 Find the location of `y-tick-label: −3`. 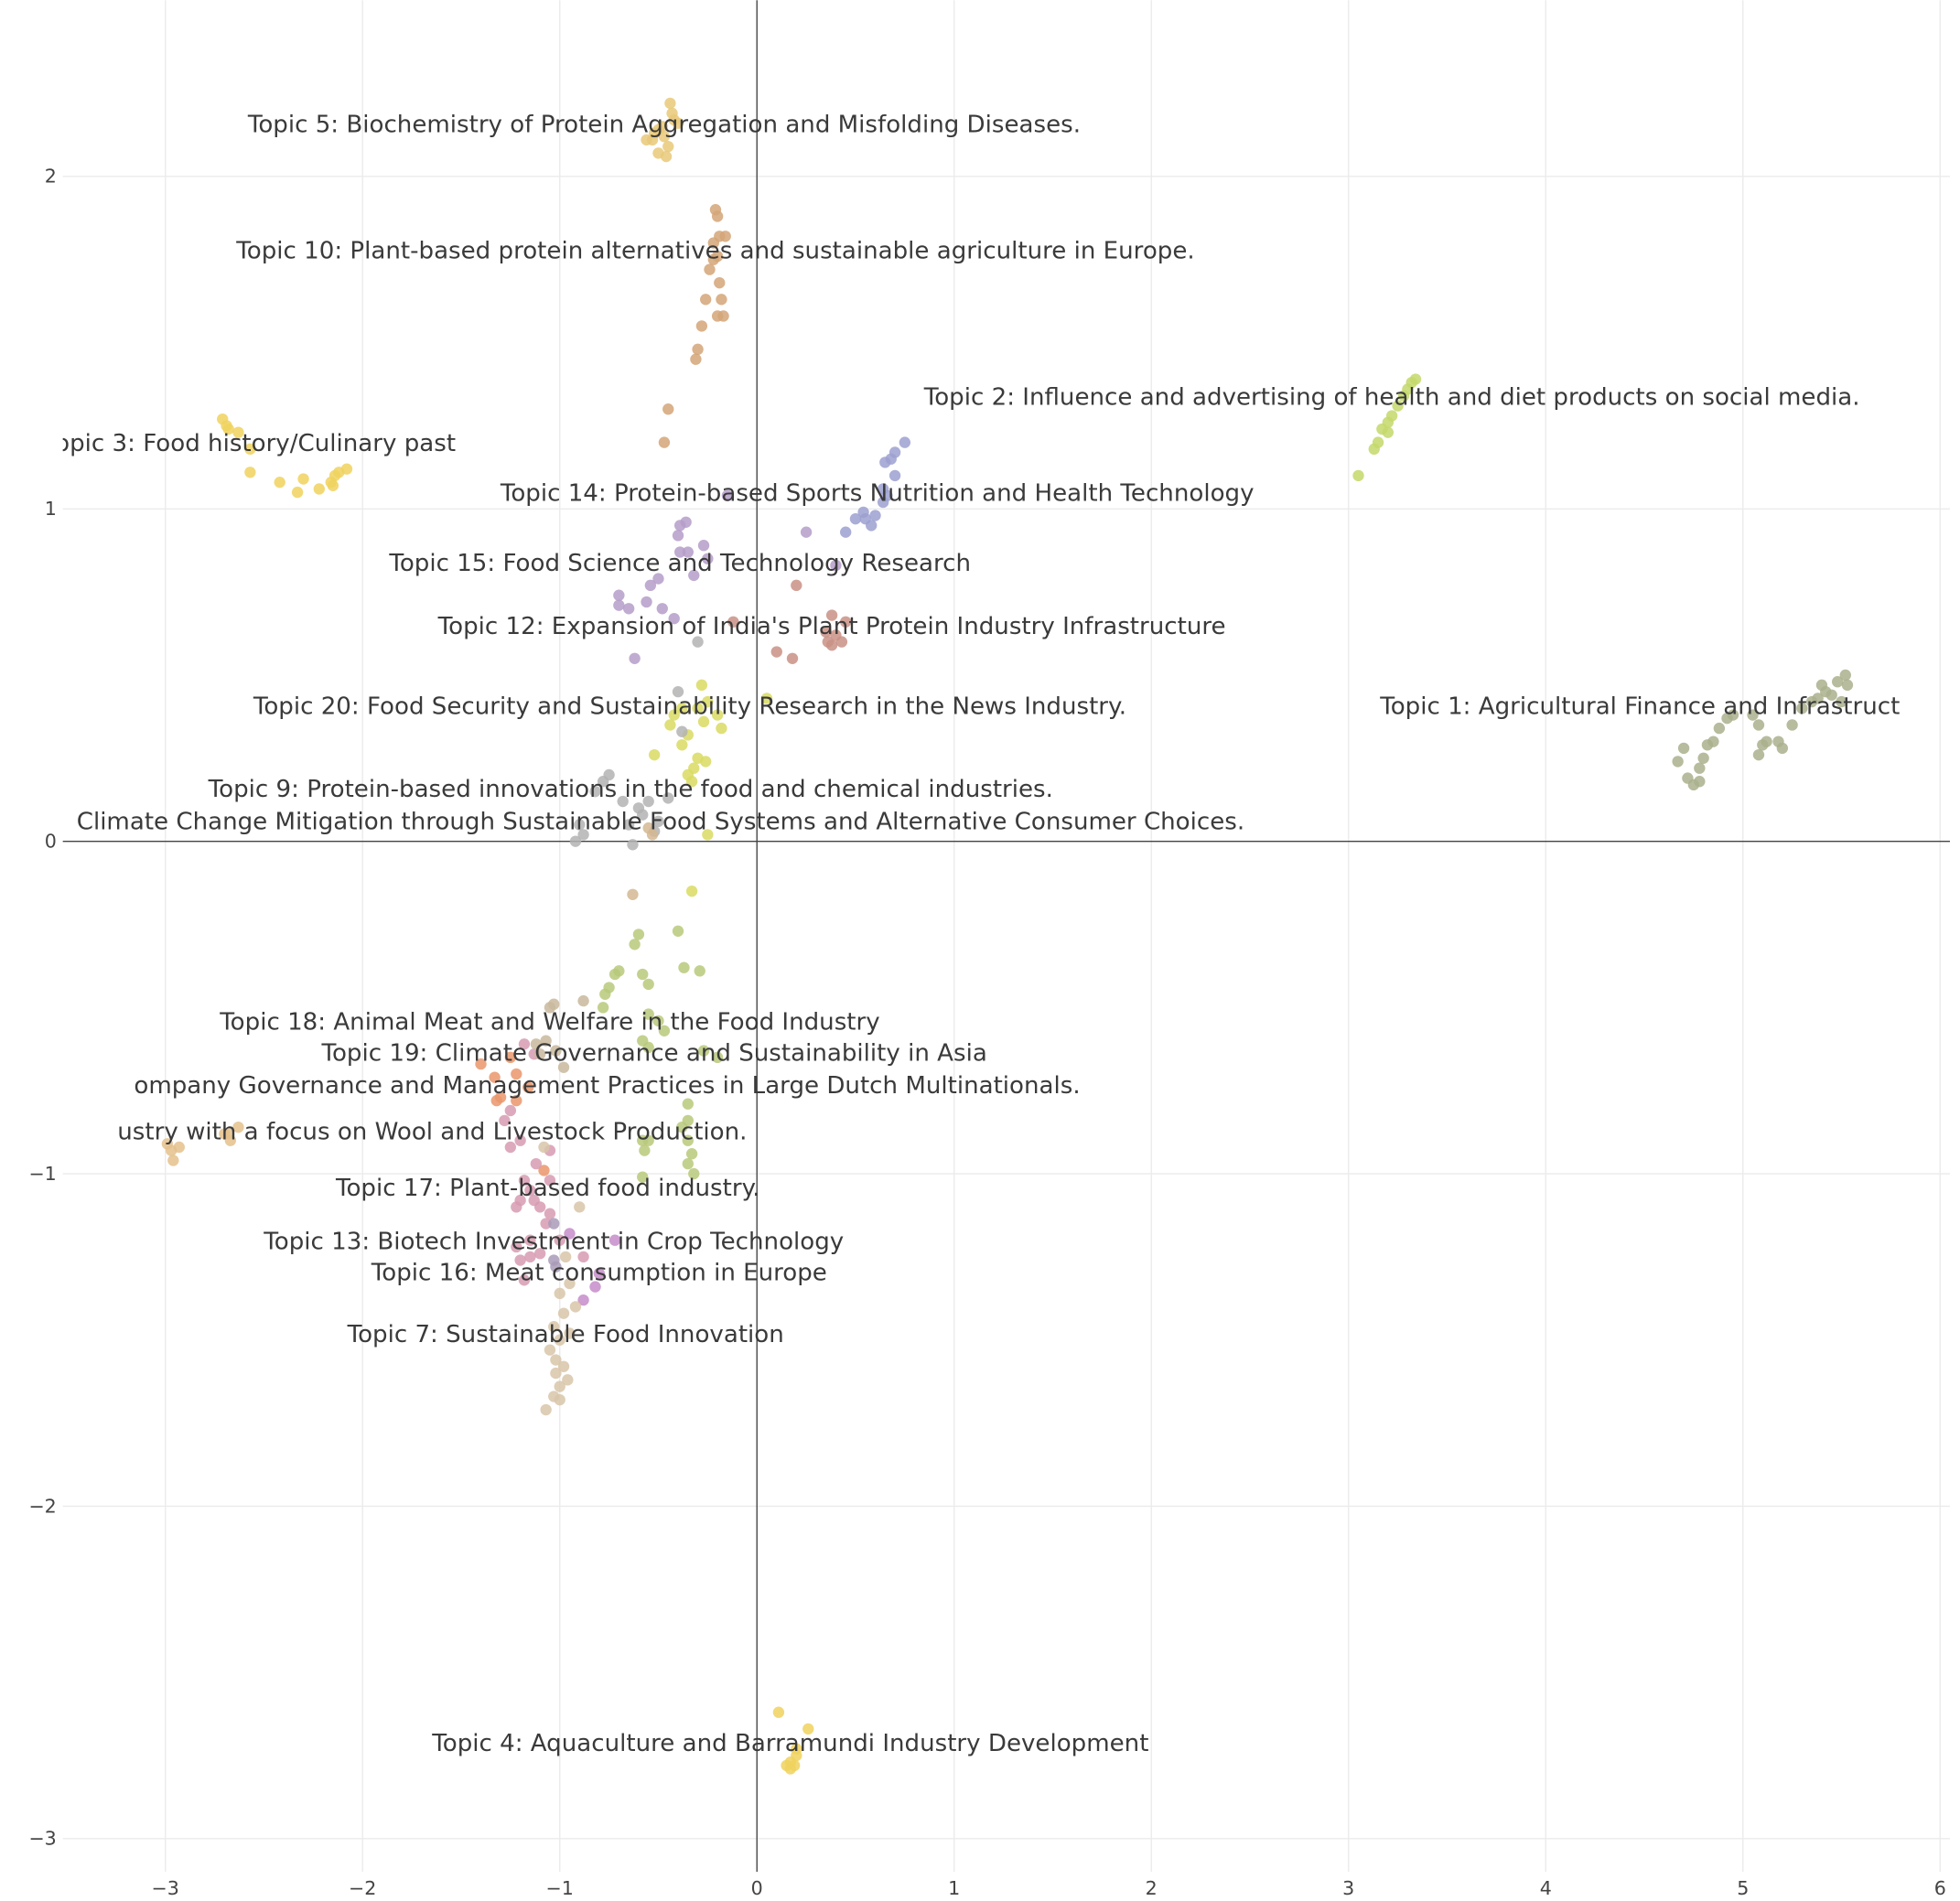

y-tick-label: −3 is located at coordinates (42, 1839).